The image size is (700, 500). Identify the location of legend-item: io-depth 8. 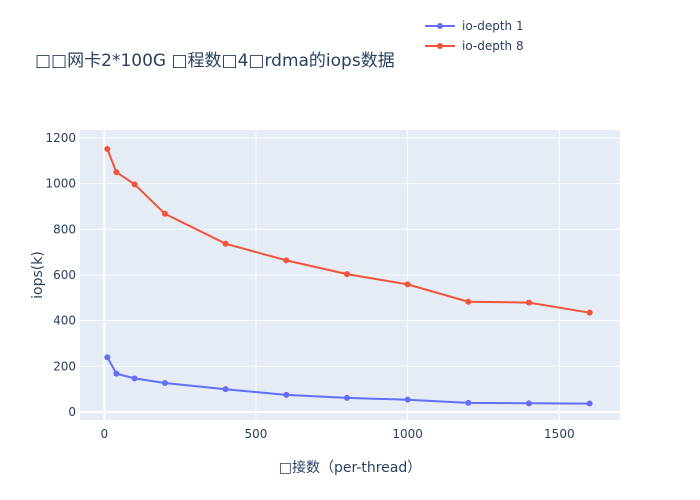
(474, 46).